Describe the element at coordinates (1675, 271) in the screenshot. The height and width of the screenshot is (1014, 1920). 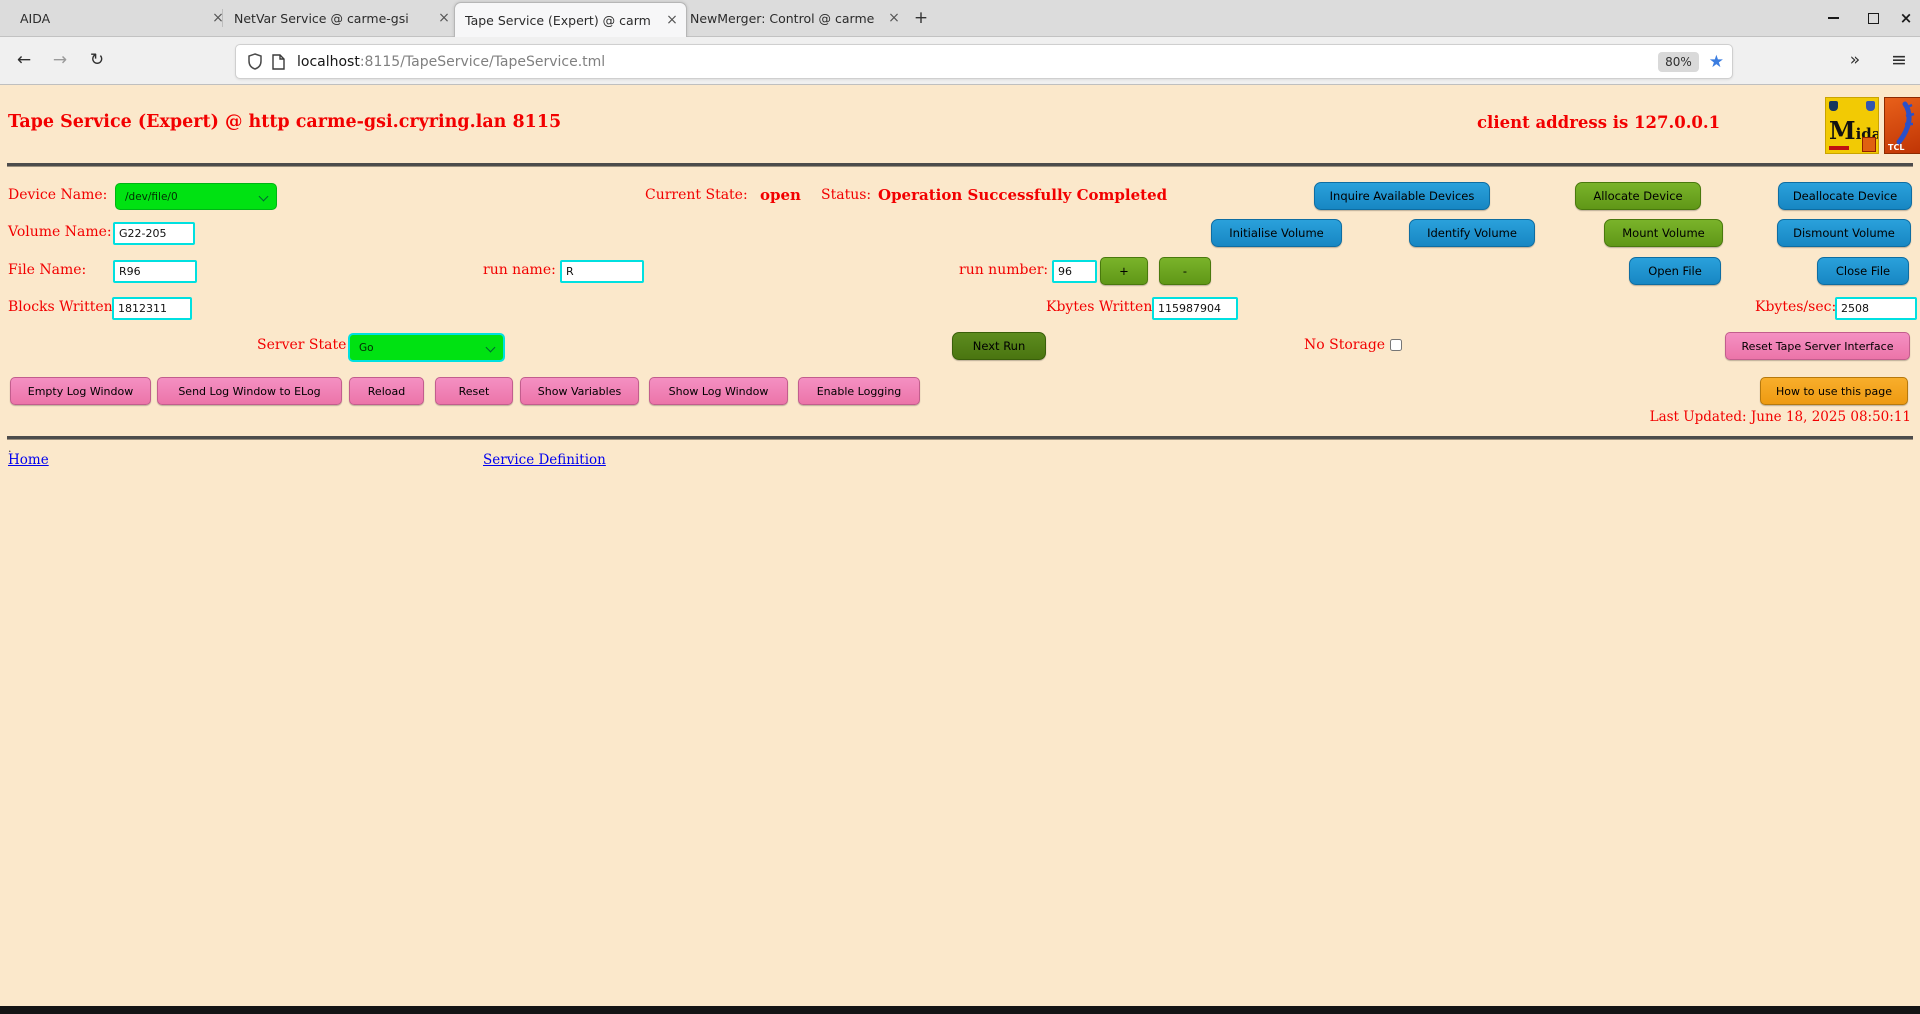
I see `open-file-button: Open File` at that location.